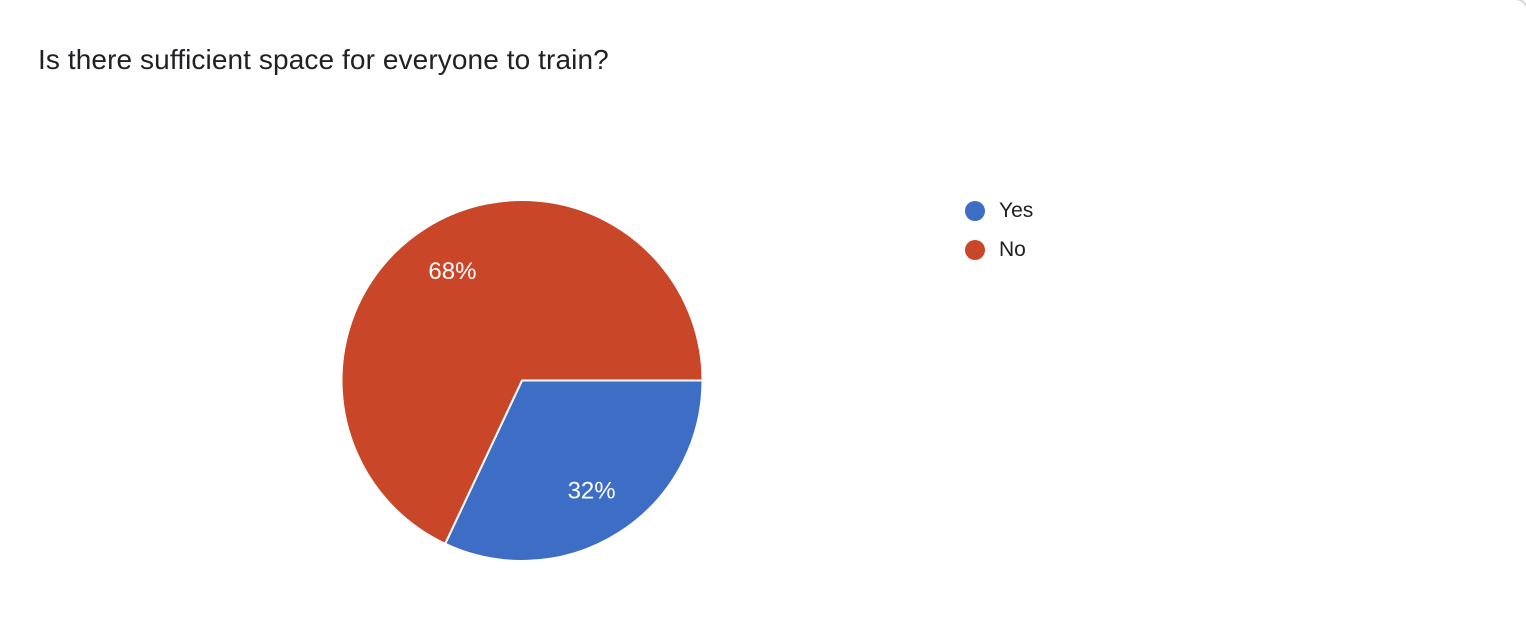  Describe the element at coordinates (522, 372) in the screenshot. I see `pie-slice-no` at that location.